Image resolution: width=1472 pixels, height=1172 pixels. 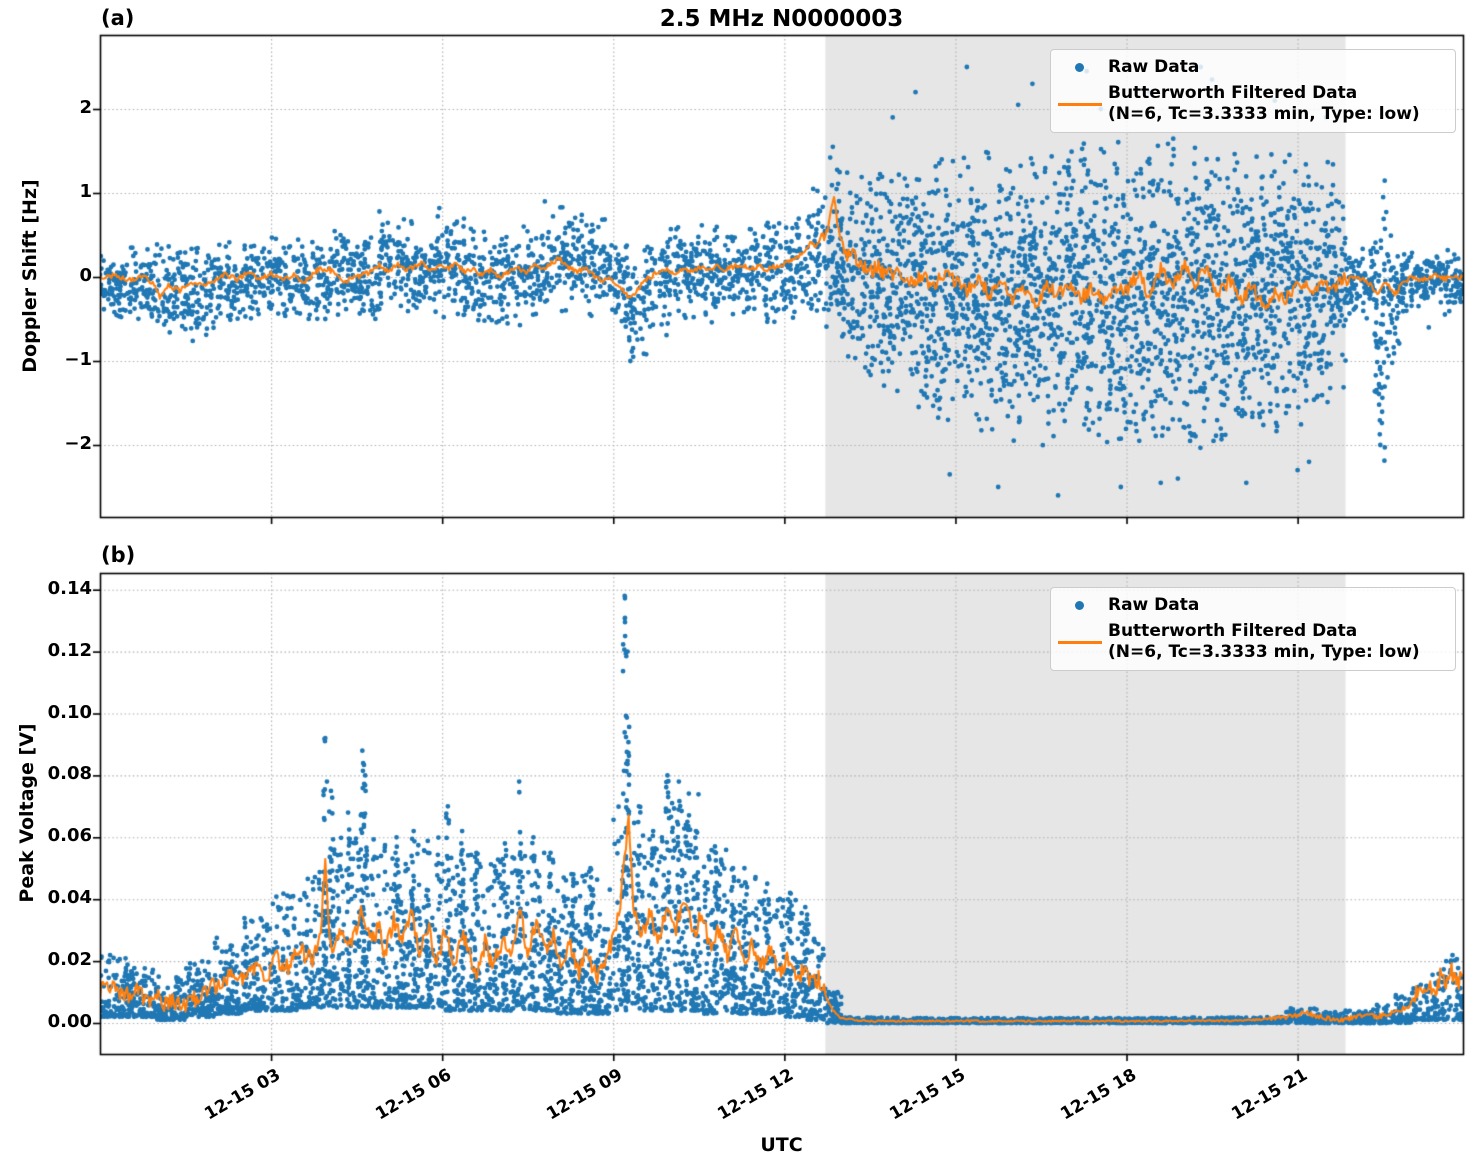 What do you see at coordinates (85, 275) in the screenshot?
I see `panel-a-ytick-label-2: 0` at bounding box center [85, 275].